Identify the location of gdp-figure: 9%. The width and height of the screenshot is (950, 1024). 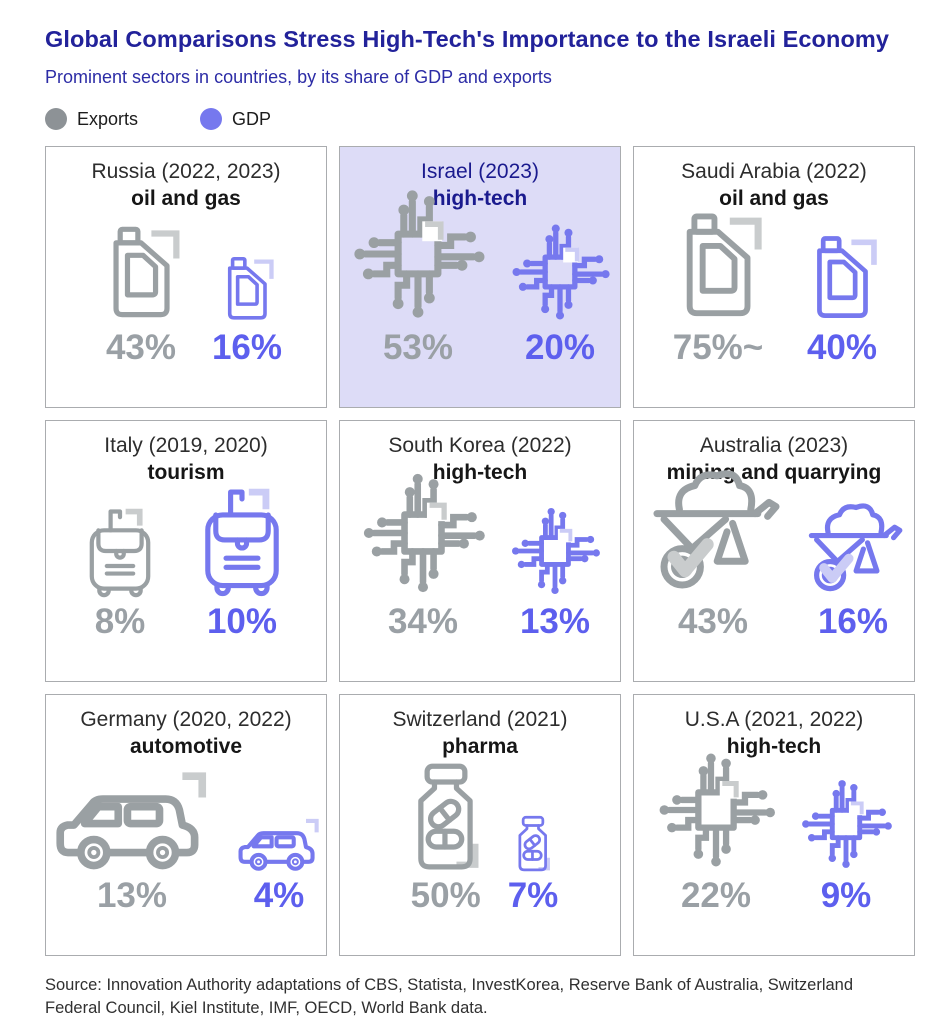
(846, 844).